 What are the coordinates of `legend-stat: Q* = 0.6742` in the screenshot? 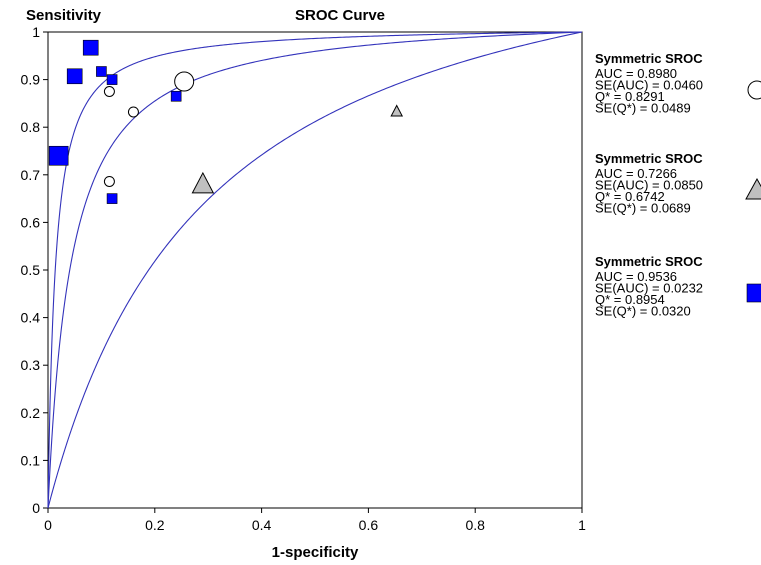 It's located at (630, 196).